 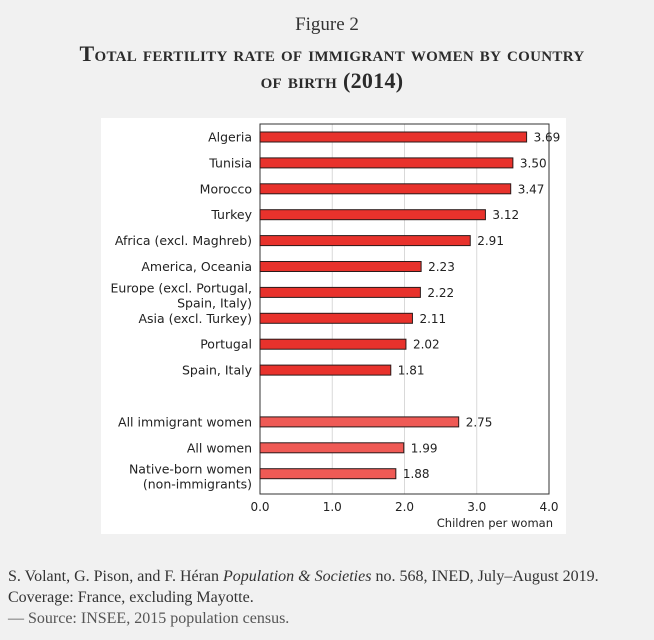 What do you see at coordinates (214, 302) in the screenshot?
I see `category-label: Spain, Italy)` at bounding box center [214, 302].